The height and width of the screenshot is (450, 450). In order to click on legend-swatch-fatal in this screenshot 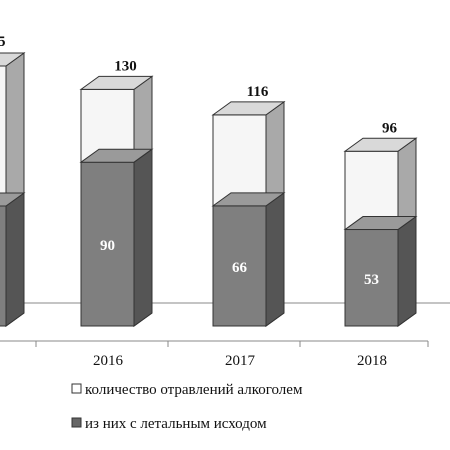, I will do `click(76, 422)`.